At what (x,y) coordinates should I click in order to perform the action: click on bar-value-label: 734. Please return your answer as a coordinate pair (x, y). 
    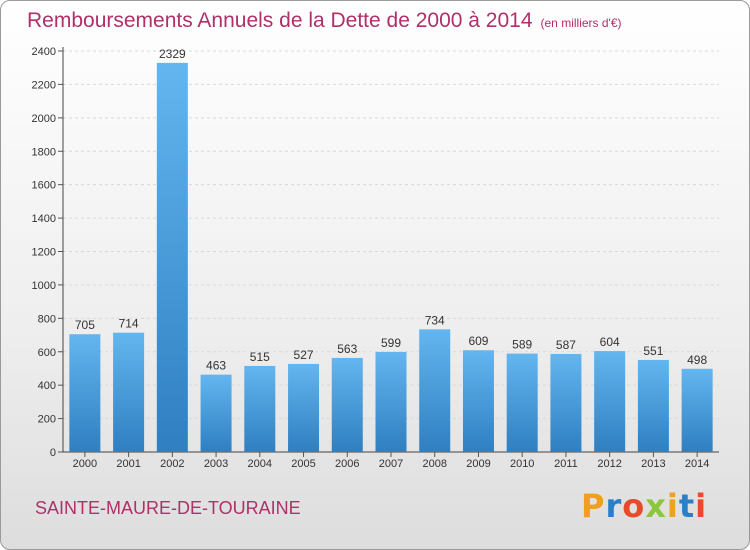
    Looking at the image, I should click on (435, 320).